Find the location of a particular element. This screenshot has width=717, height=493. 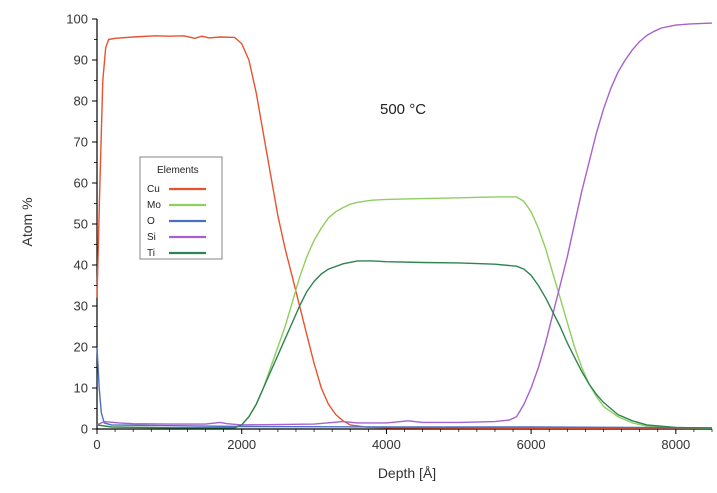

legend-label-o: O is located at coordinates (151, 221).